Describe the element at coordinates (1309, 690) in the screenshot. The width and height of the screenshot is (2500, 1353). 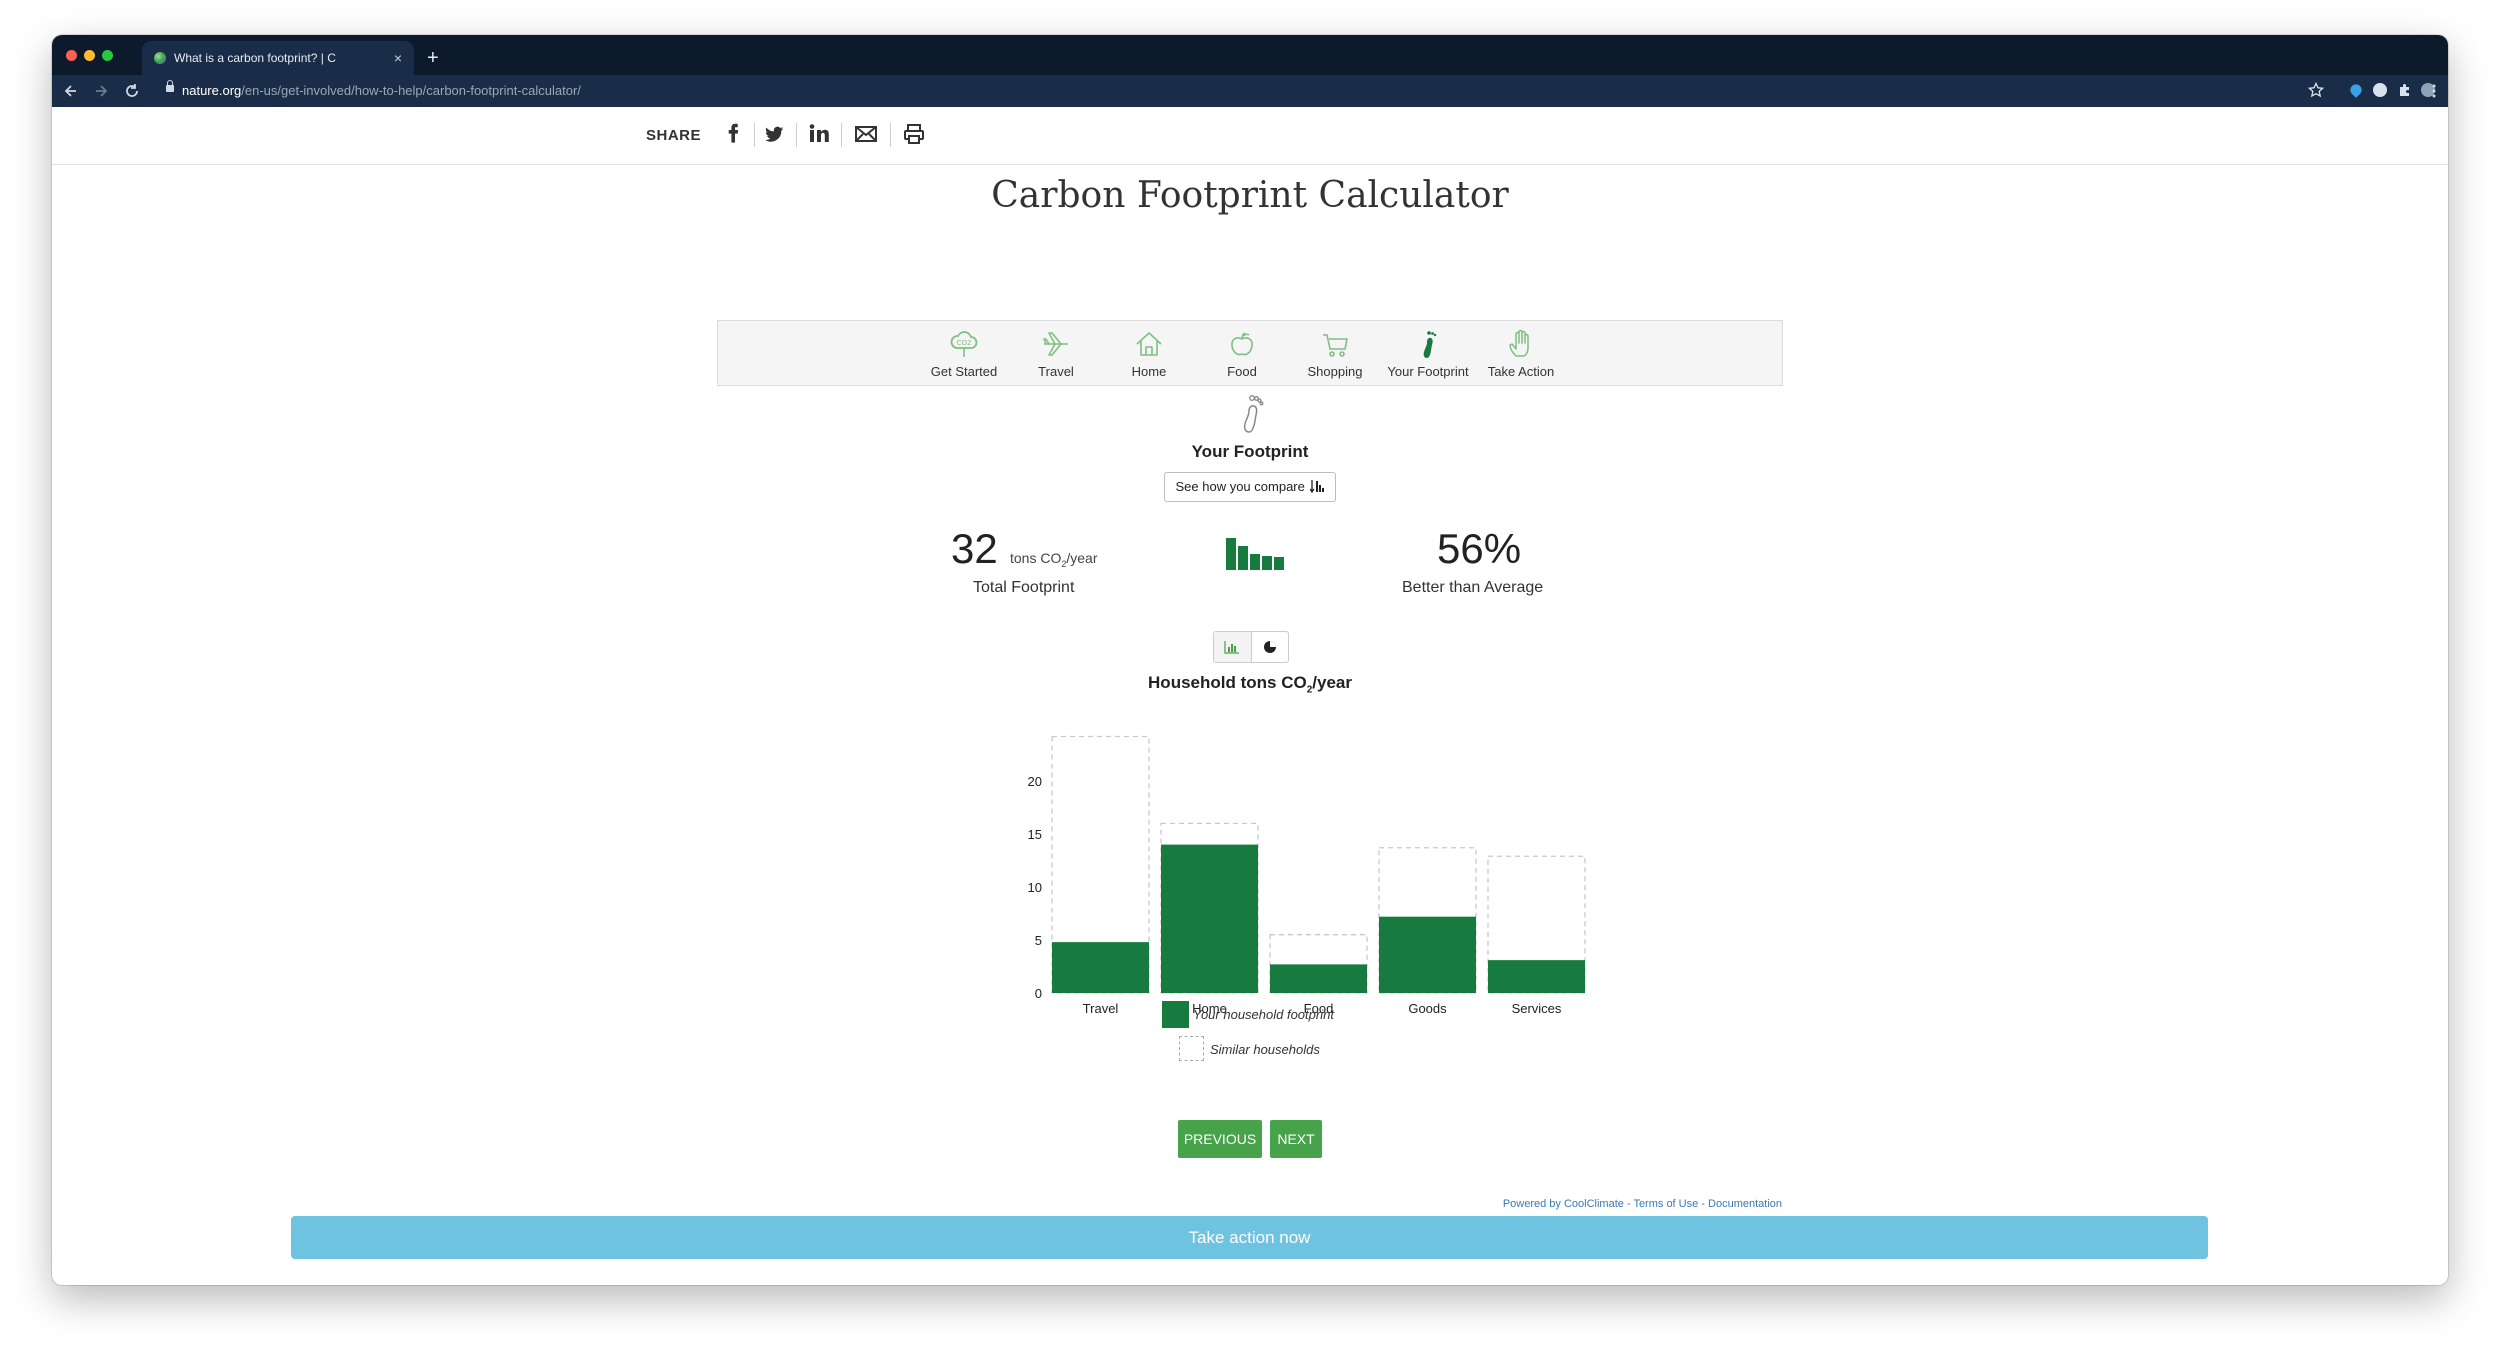
I see `chart-title-subscript: 2` at that location.